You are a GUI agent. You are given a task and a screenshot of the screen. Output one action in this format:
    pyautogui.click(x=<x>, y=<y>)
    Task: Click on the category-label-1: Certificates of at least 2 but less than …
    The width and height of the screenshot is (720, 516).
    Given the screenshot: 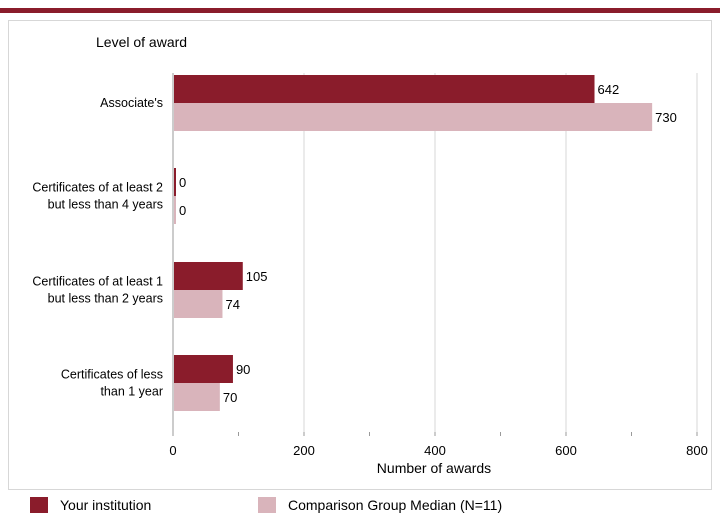 What is the action you would take?
    pyautogui.click(x=97, y=196)
    